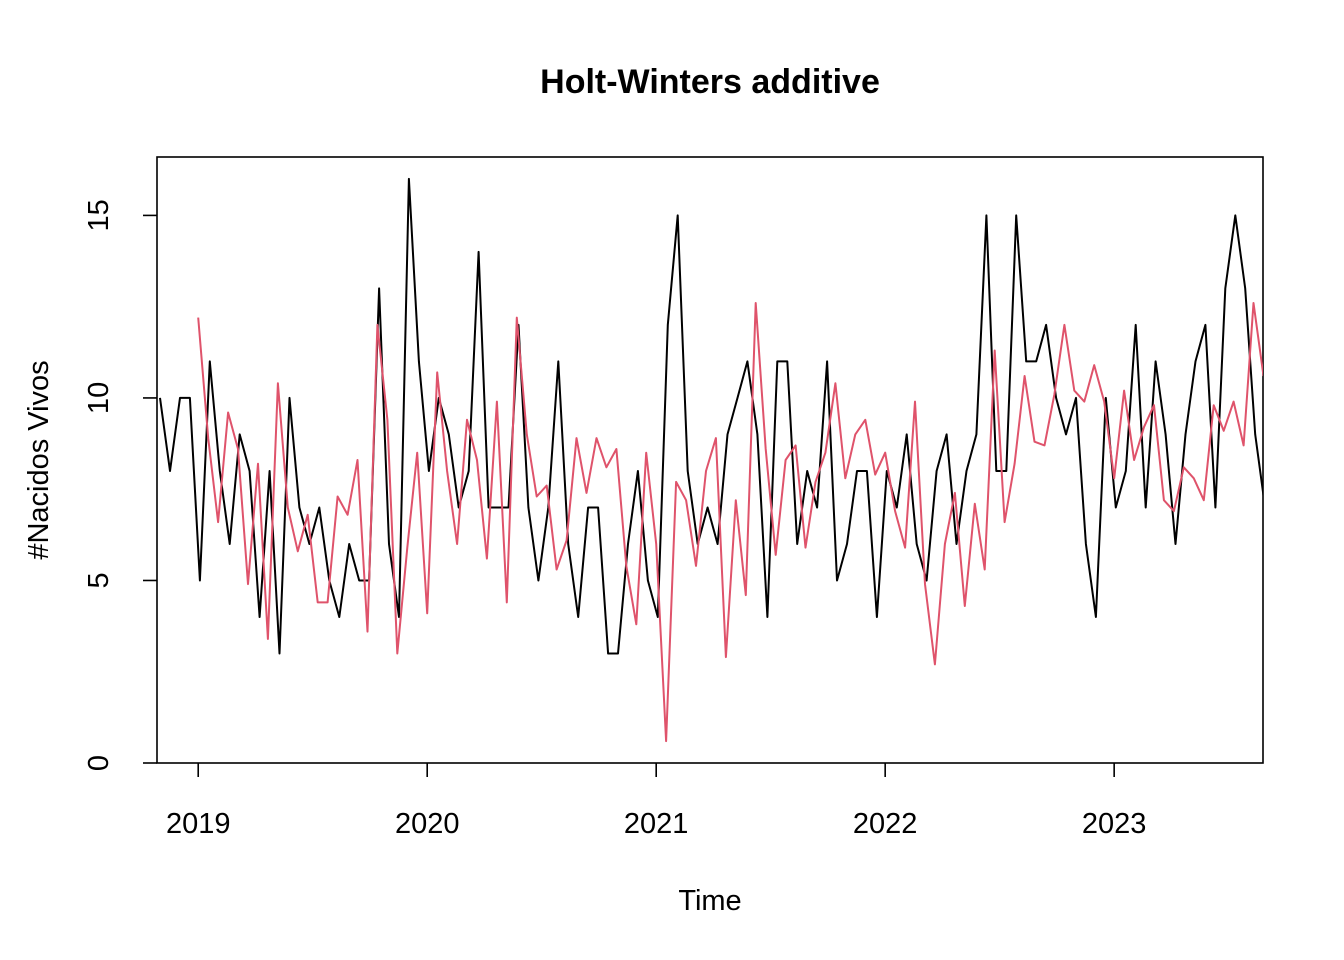 This screenshot has height=960, width=1344. What do you see at coordinates (99, 580) in the screenshot?
I see `y-tick-label-1: 5` at bounding box center [99, 580].